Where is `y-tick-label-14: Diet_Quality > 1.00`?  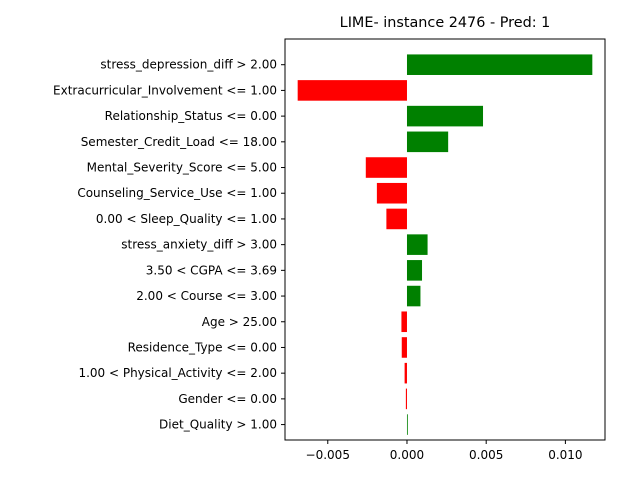 y-tick-label-14: Diet_Quality > 1.00 is located at coordinates (218, 425).